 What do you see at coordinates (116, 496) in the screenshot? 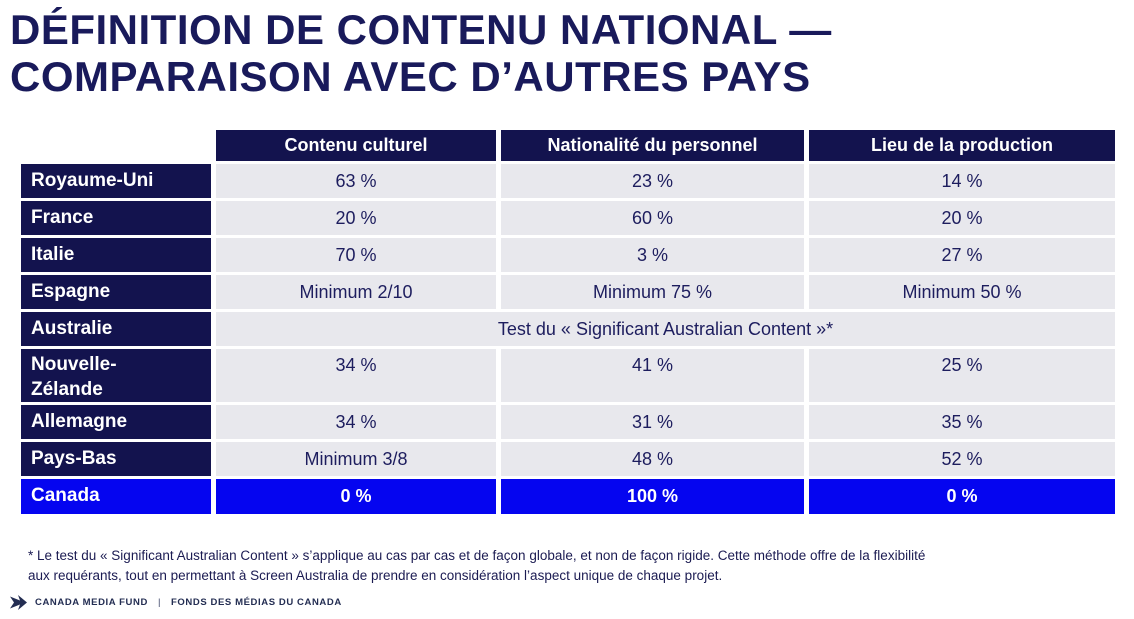
I see `row-label-canada: Canada` at bounding box center [116, 496].